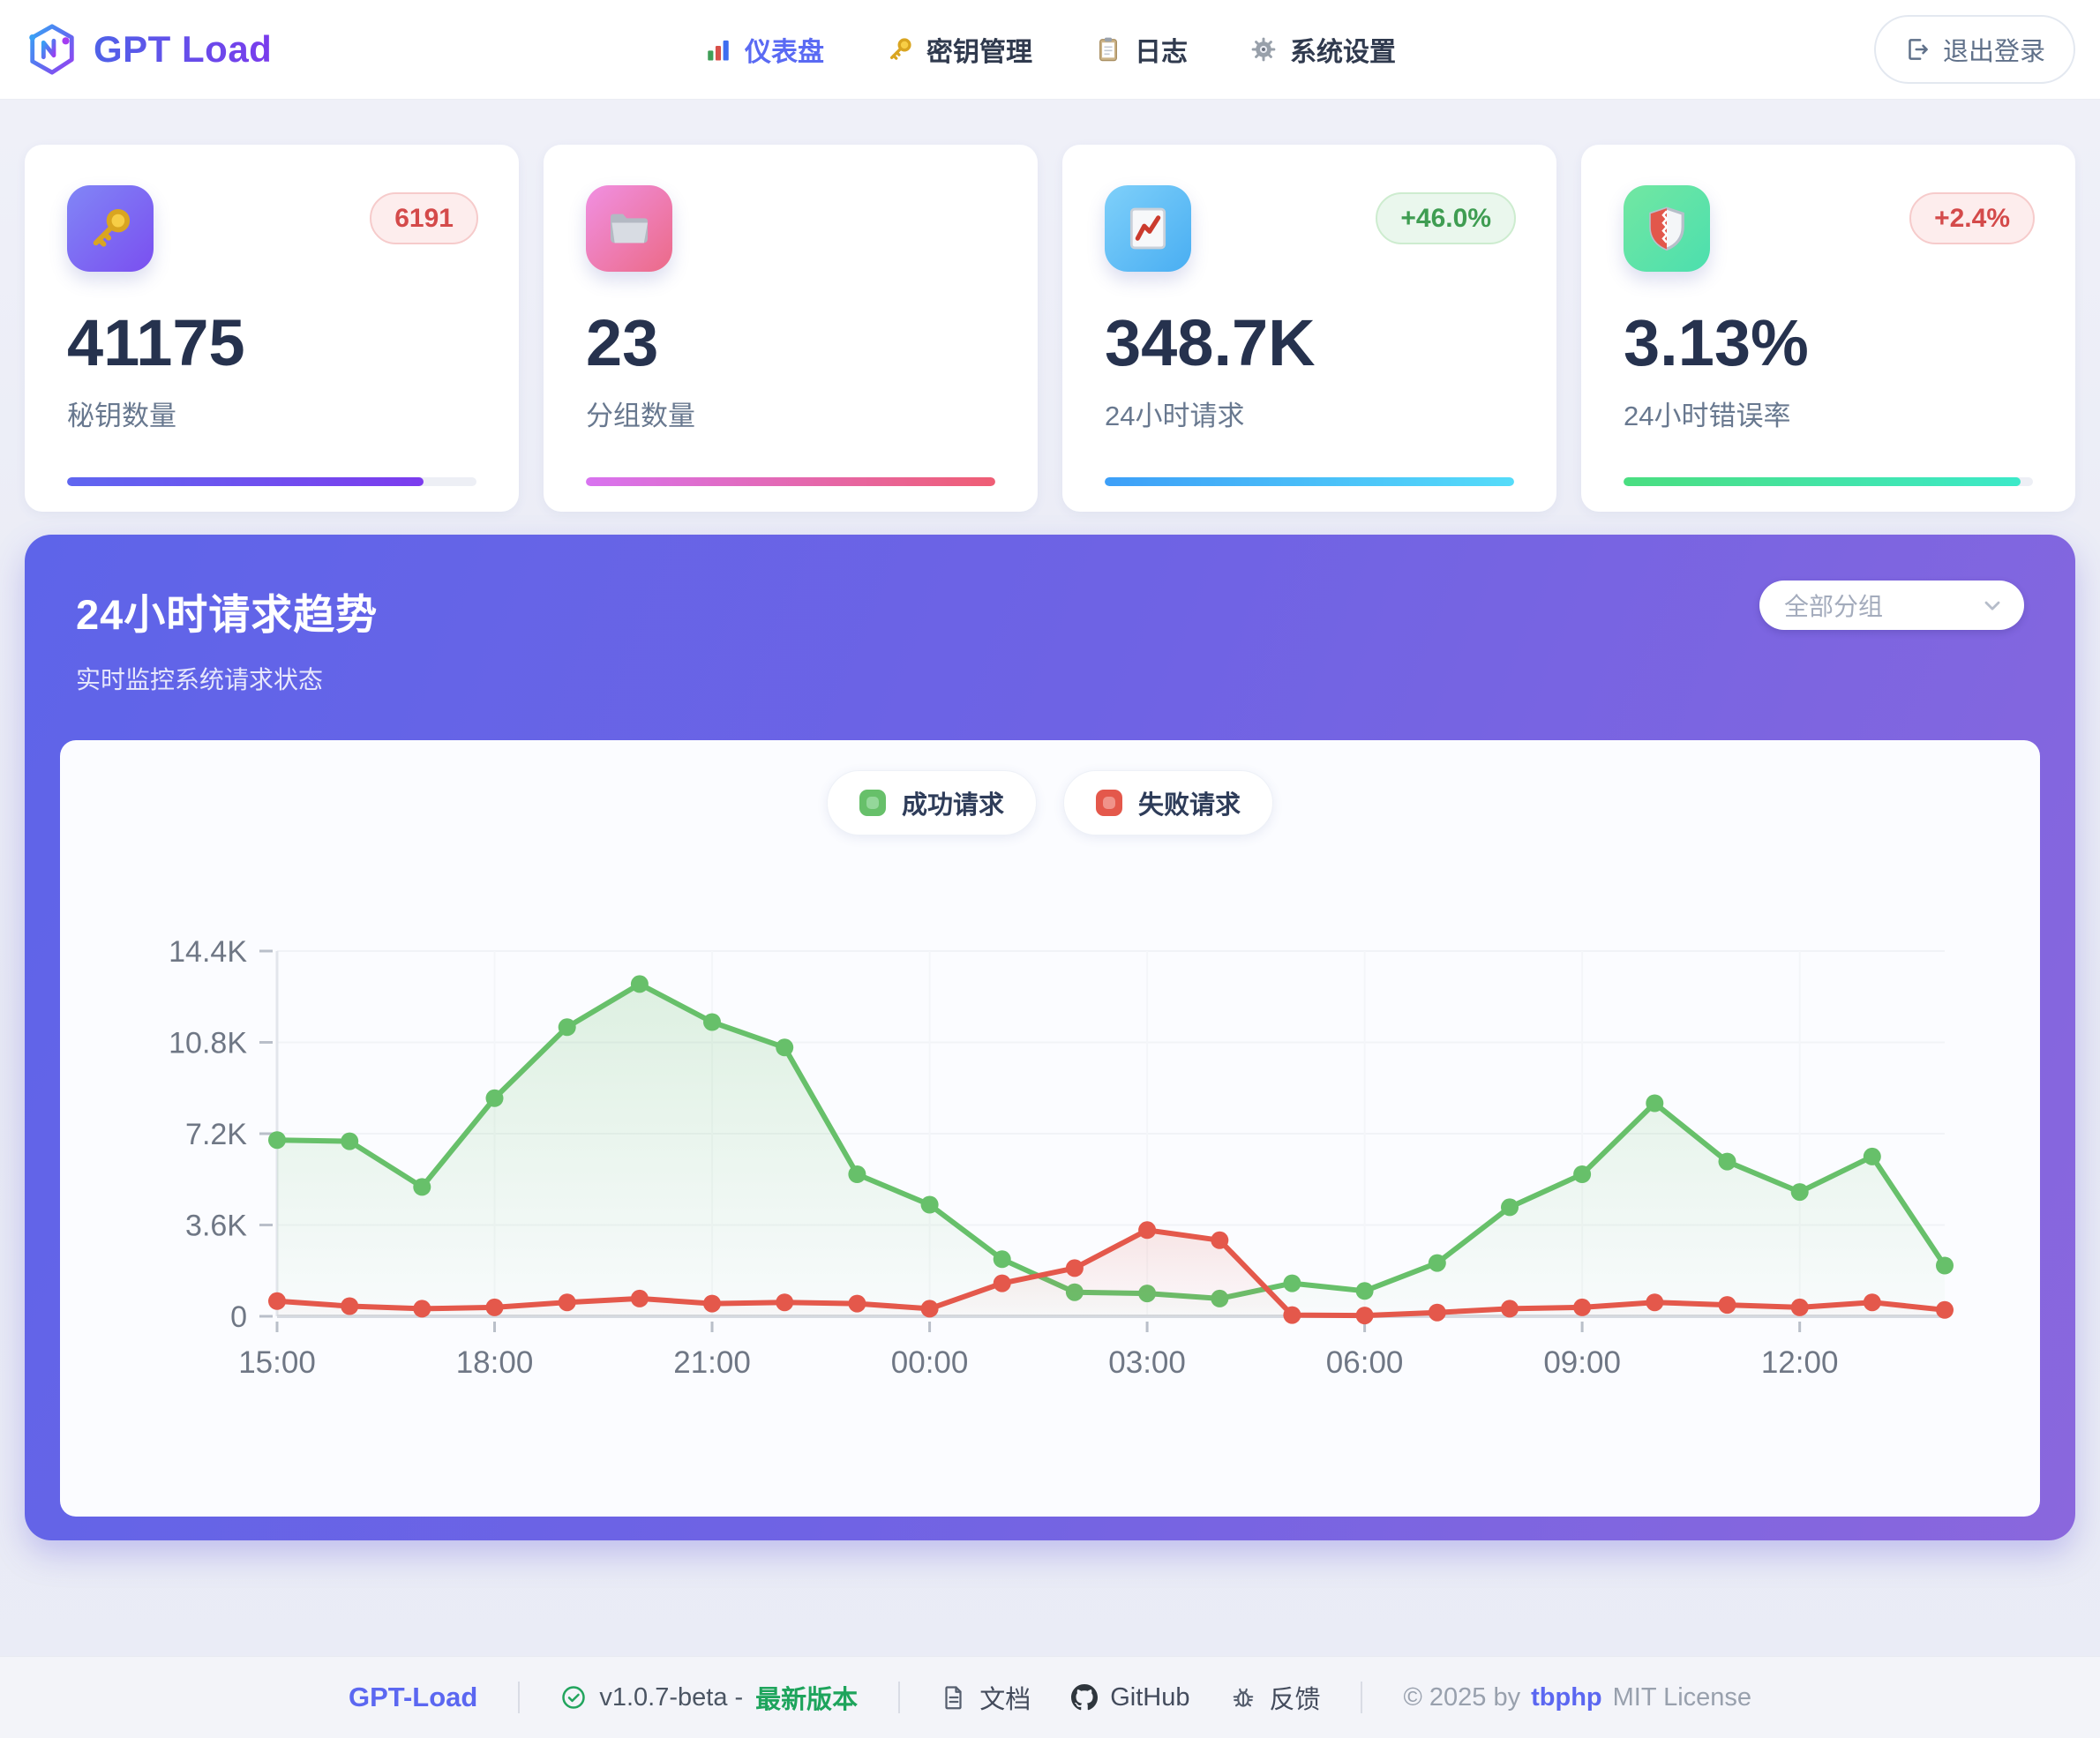  What do you see at coordinates (1667, 228) in the screenshot?
I see `shield-icon` at bounding box center [1667, 228].